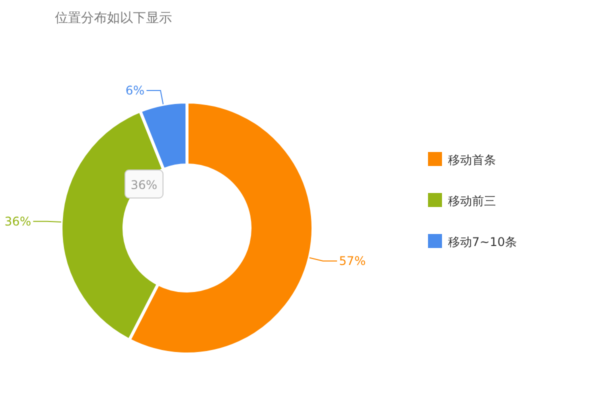 This screenshot has width=601, height=394. What do you see at coordinates (482, 242) in the screenshot?
I see `legend-label: 移动7~10条` at bounding box center [482, 242].